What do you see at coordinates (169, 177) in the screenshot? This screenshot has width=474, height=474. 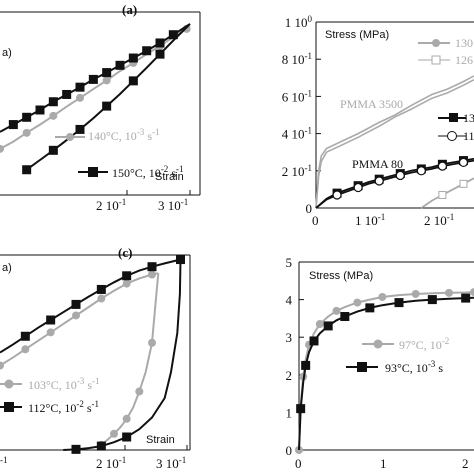 I see `panel-a-xlabel: Strain` at bounding box center [169, 177].